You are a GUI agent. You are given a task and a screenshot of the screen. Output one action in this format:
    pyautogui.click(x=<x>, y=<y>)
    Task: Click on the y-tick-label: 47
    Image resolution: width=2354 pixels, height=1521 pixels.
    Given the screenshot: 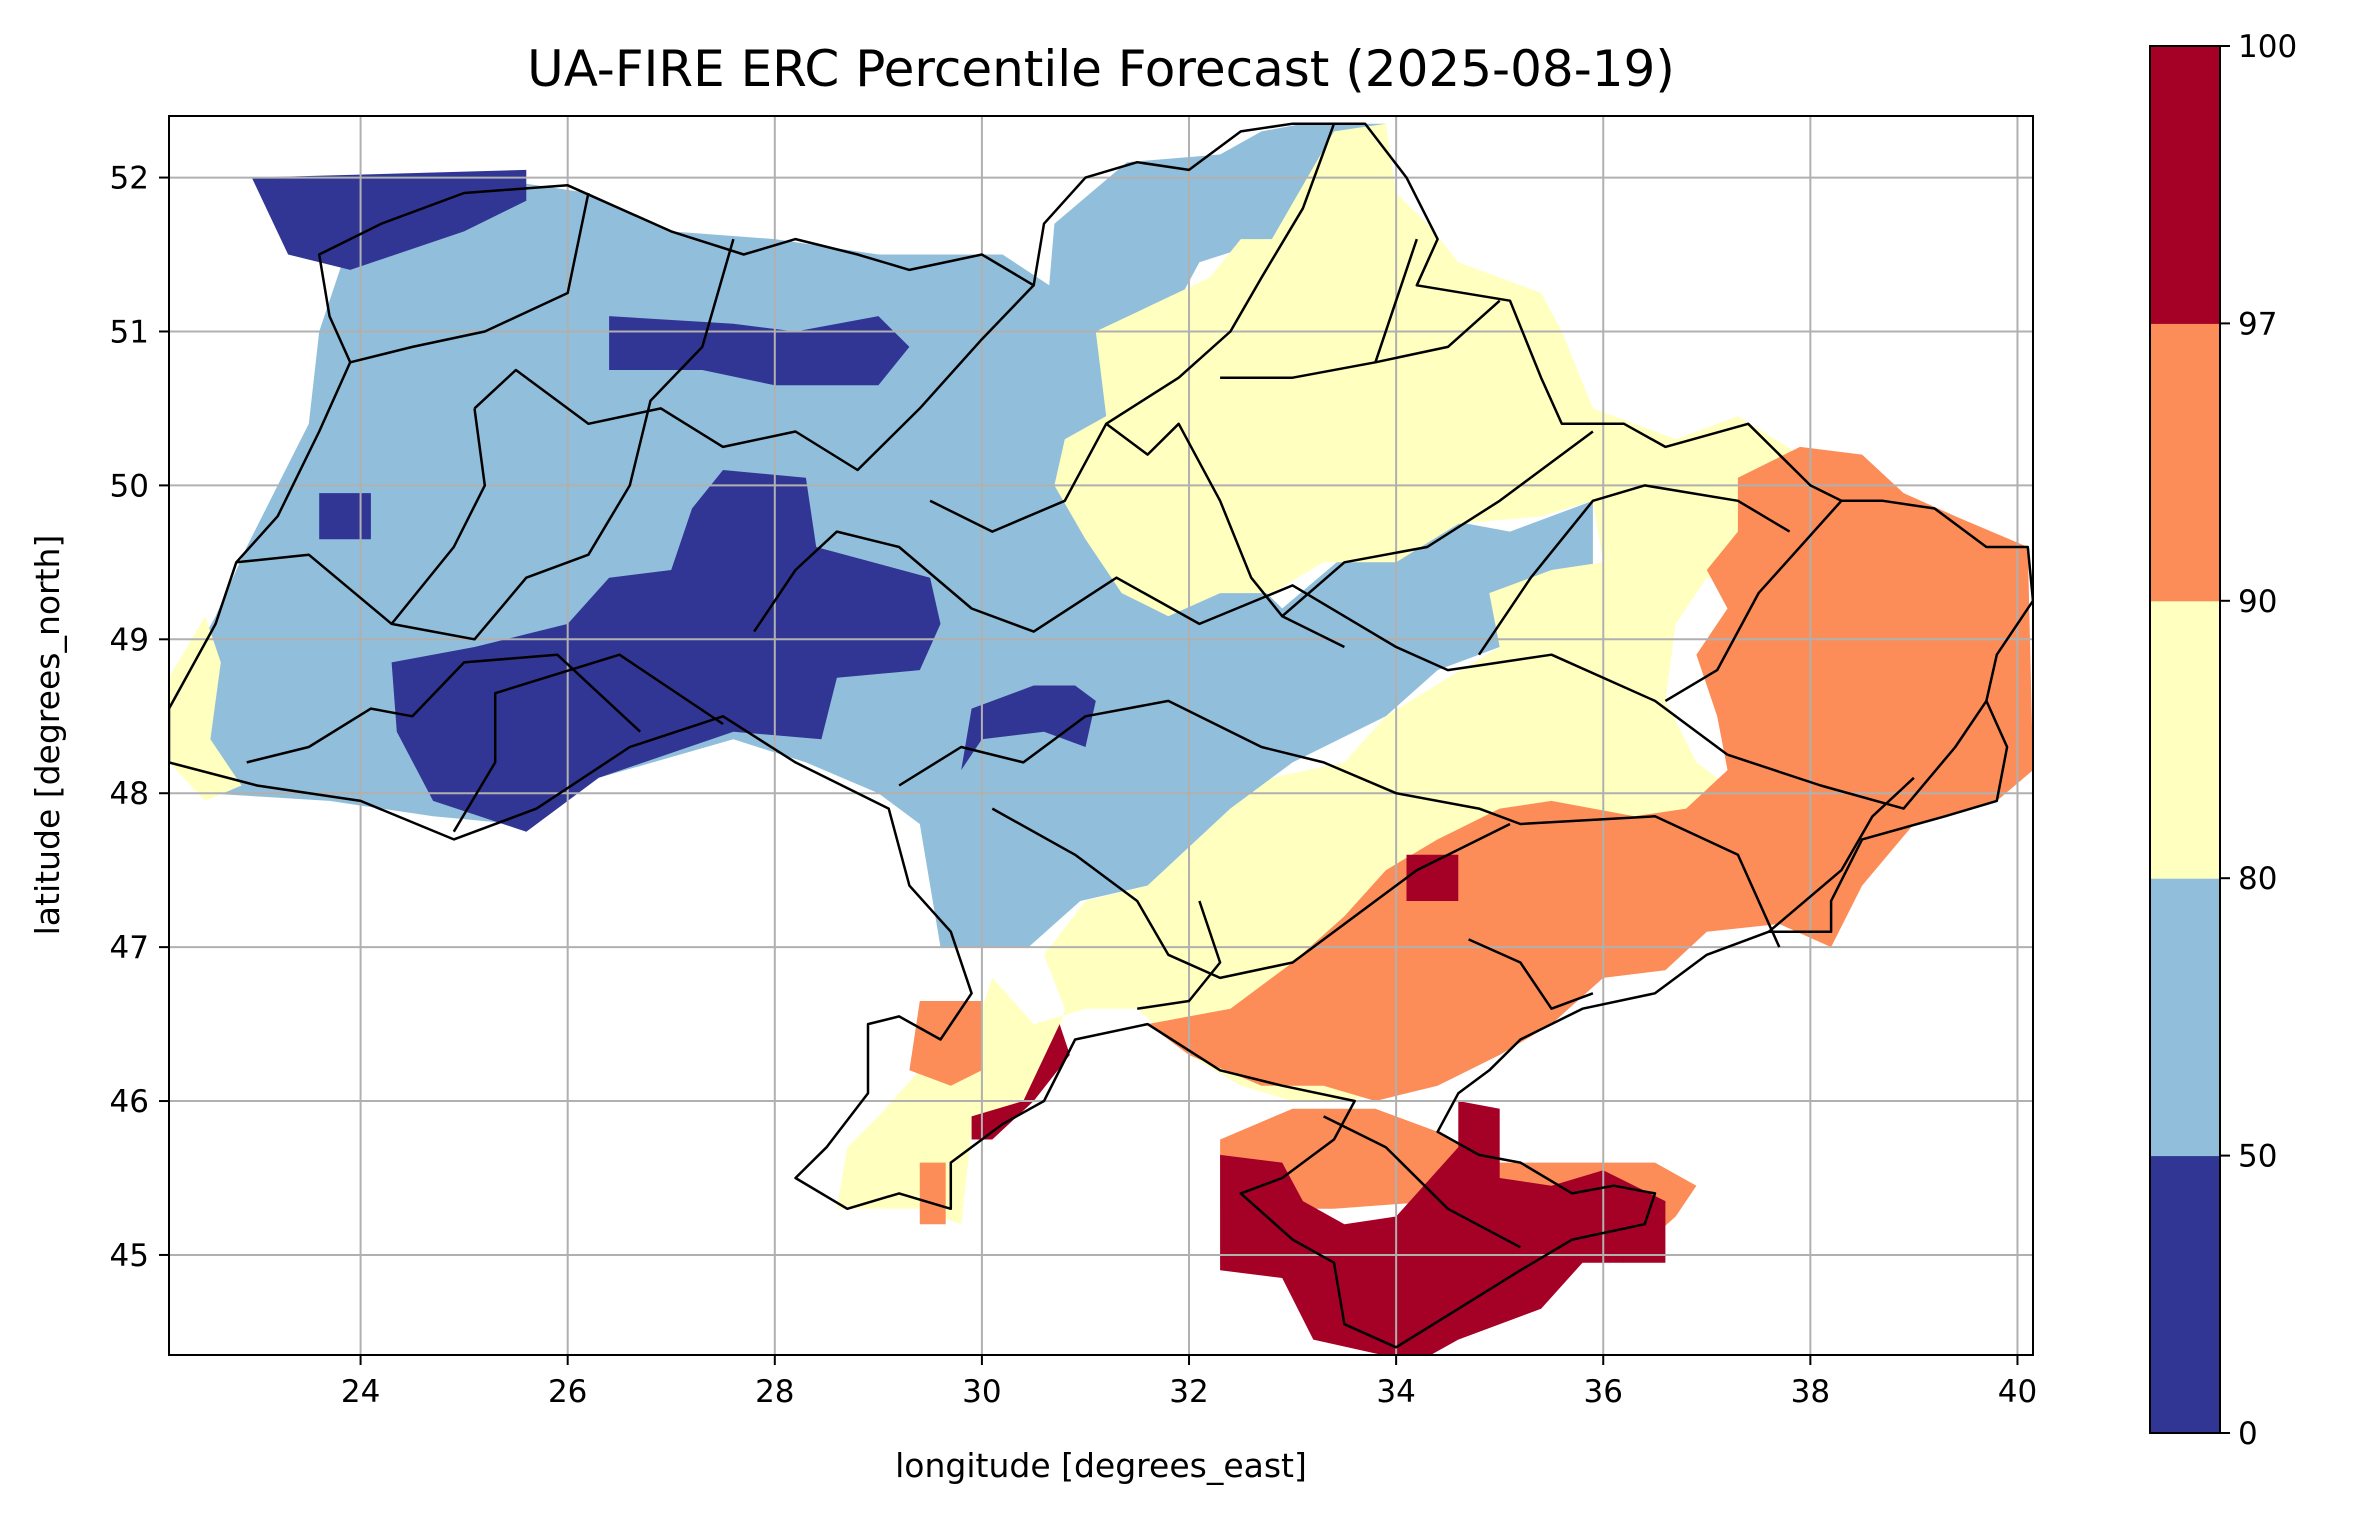 What is the action you would take?
    pyautogui.click(x=129, y=948)
    